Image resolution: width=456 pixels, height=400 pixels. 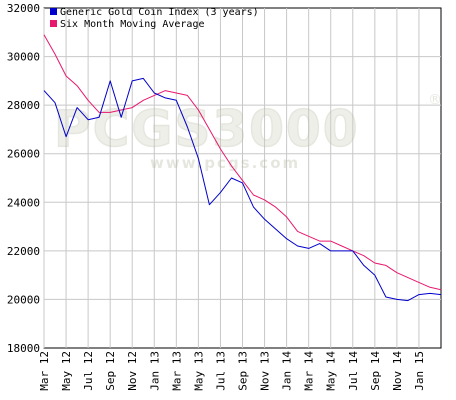 What do you see at coordinates (23, 154) in the screenshot?
I see `y-tick-label: 26000` at bounding box center [23, 154].